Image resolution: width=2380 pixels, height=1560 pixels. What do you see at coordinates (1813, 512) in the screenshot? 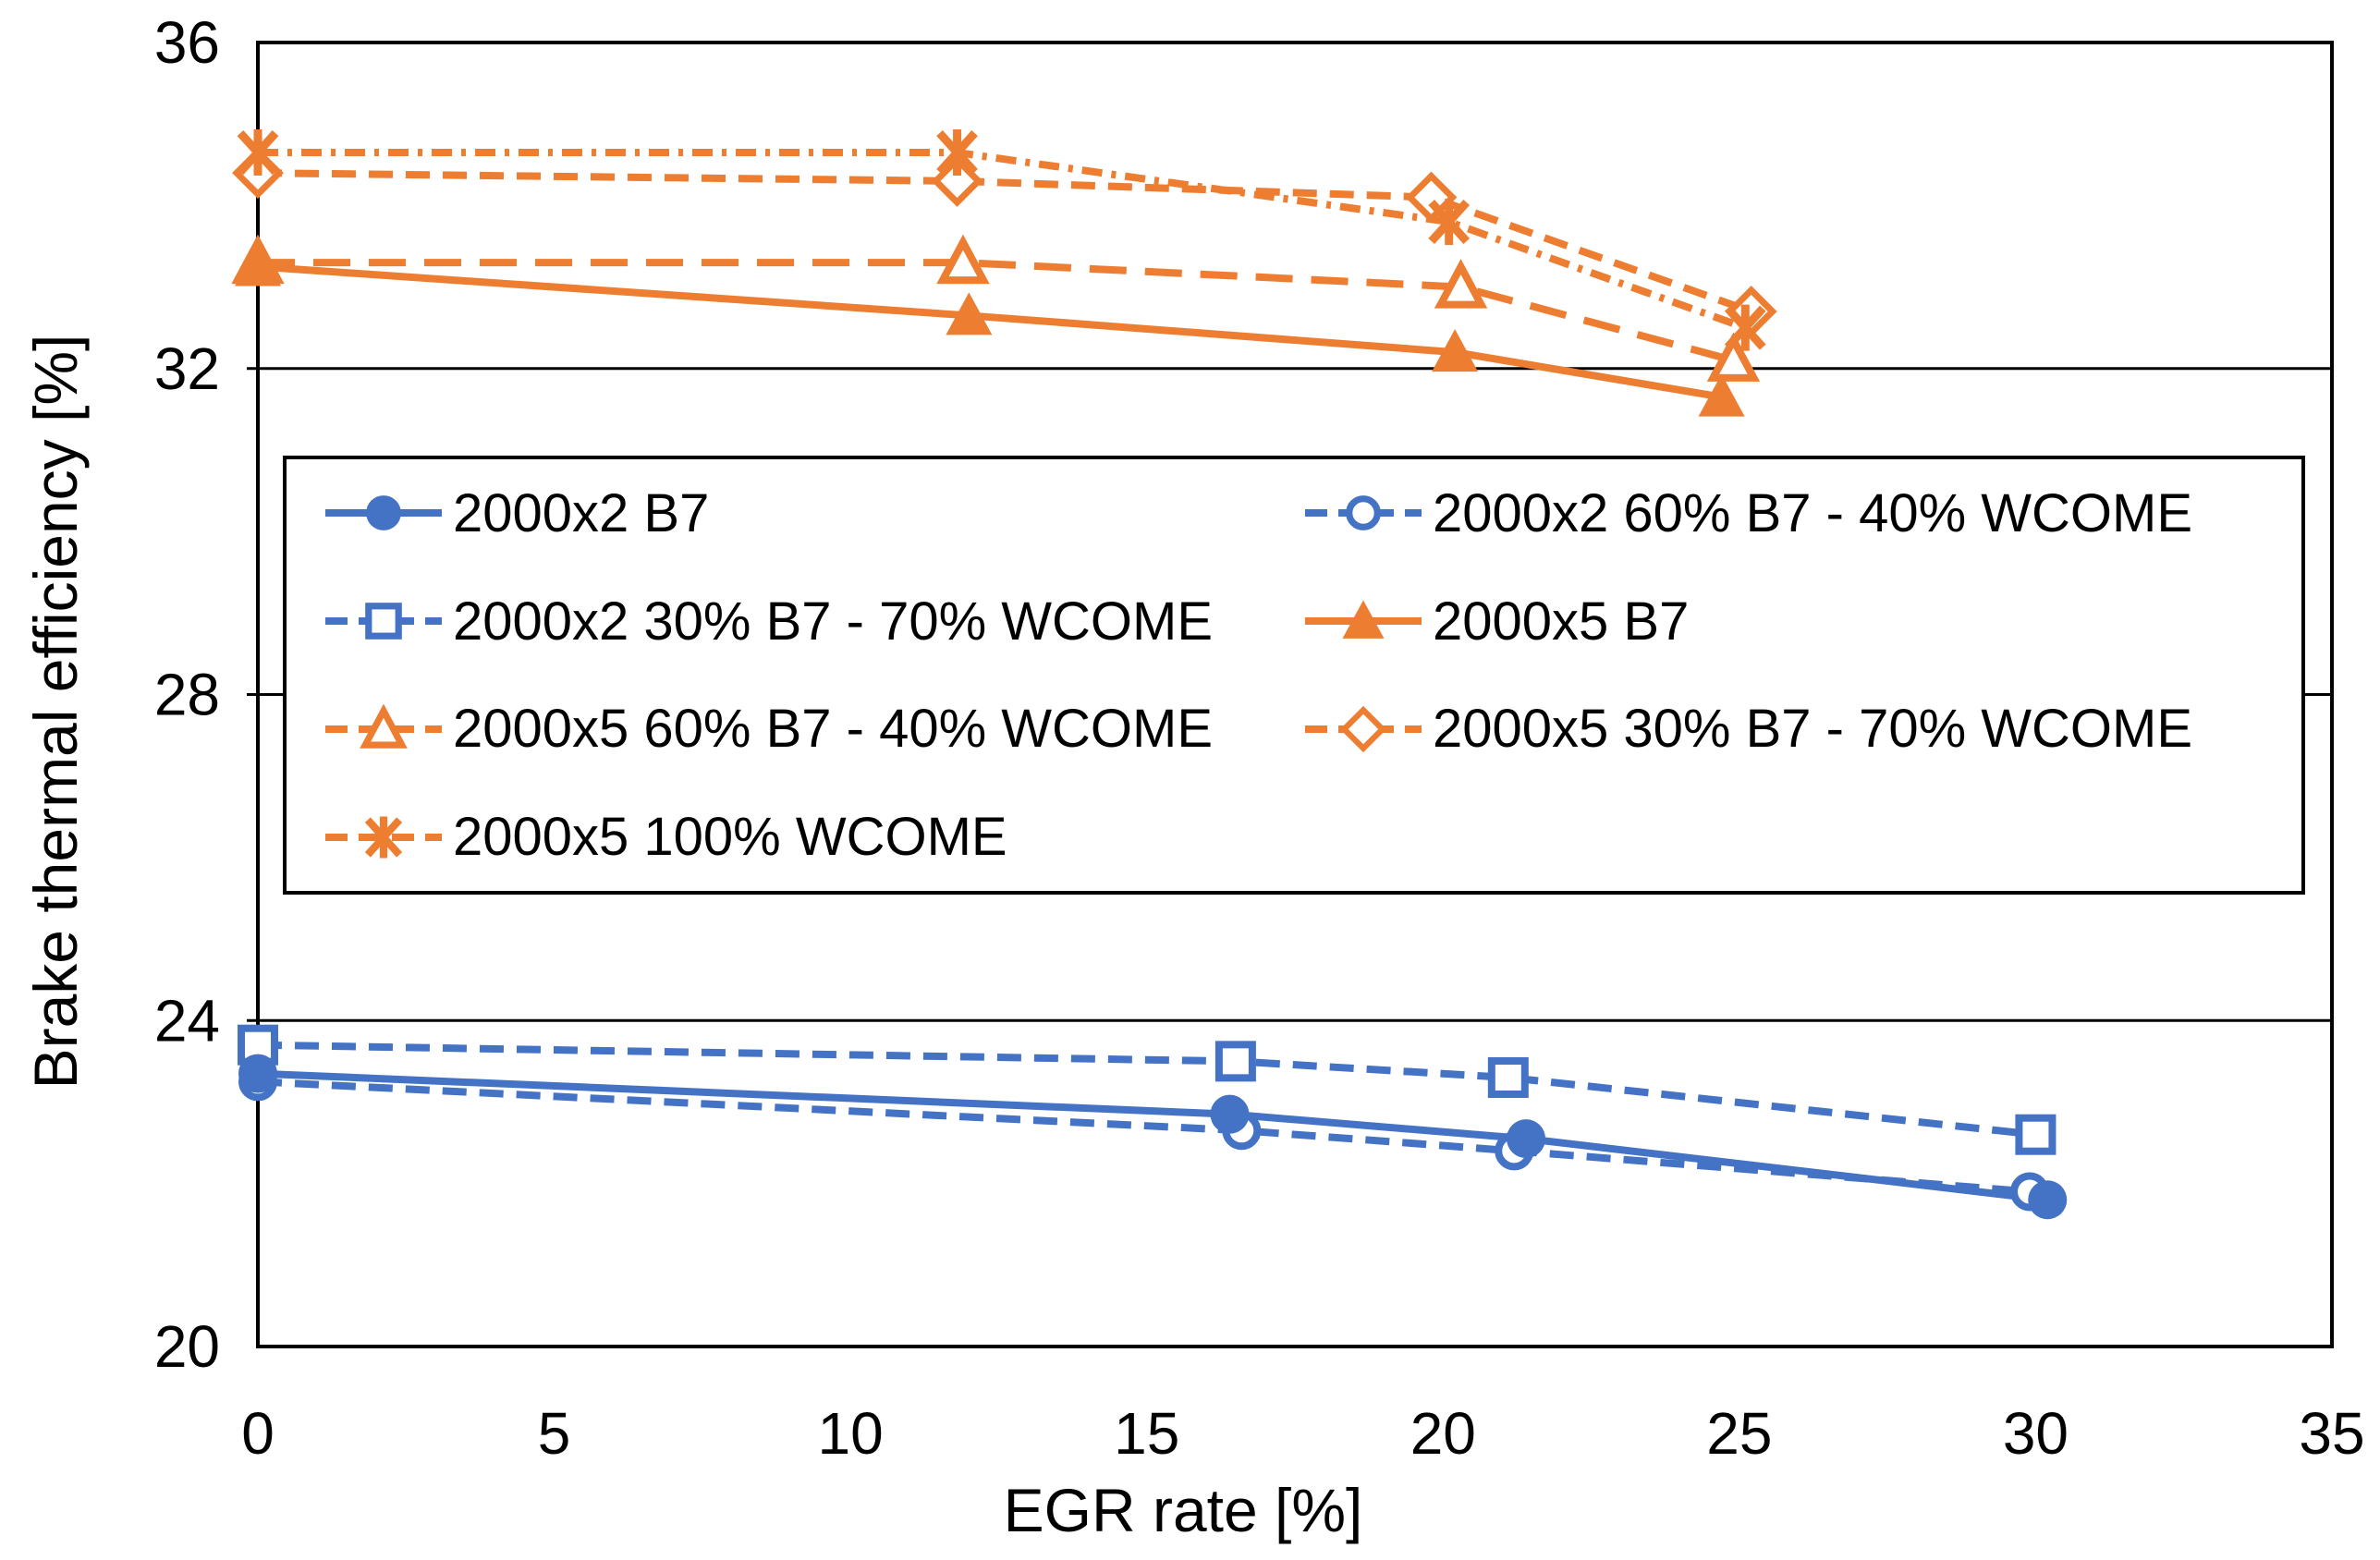
I see `legend-label: 2000x2 60% B7 - 40% WCOME` at bounding box center [1813, 512].